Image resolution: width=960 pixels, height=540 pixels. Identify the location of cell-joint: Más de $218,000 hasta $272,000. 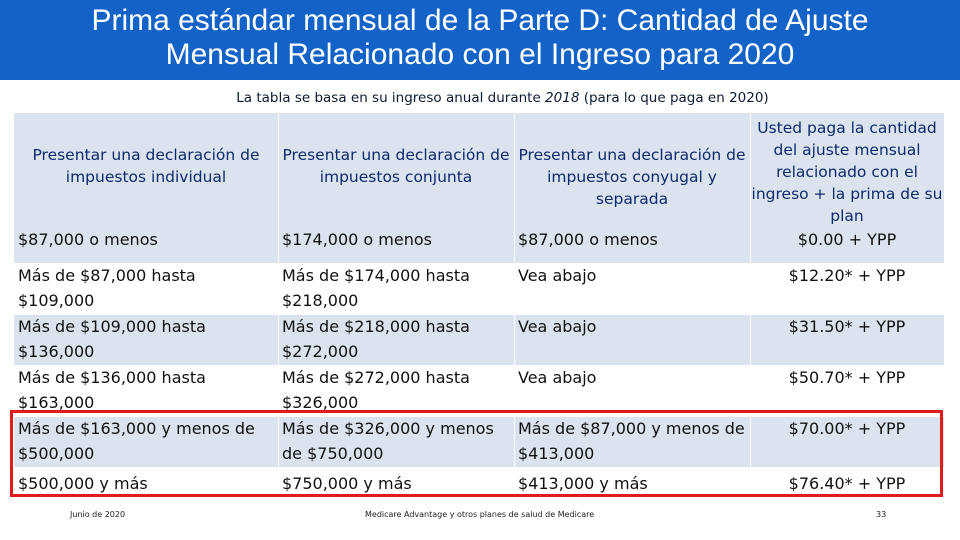
(376, 339).